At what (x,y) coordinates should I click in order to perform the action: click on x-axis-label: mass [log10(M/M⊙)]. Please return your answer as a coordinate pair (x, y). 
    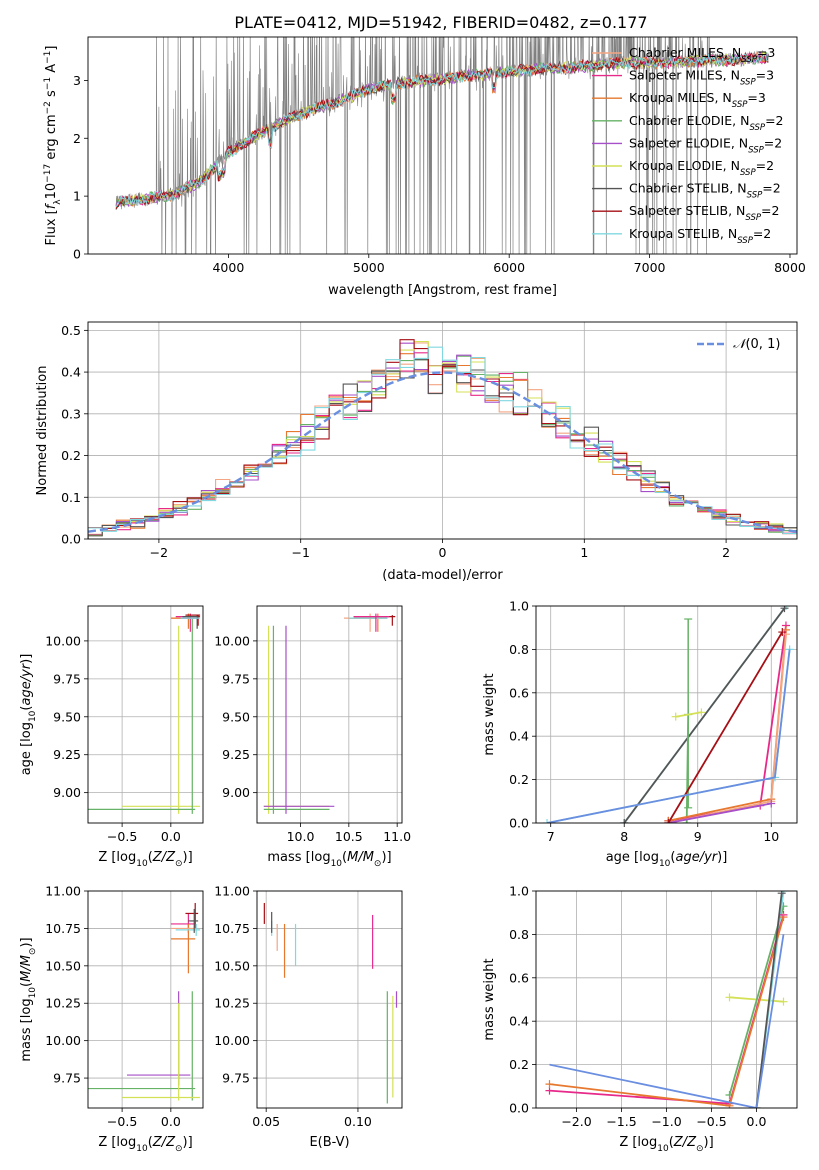
    Looking at the image, I should click on (329, 859).